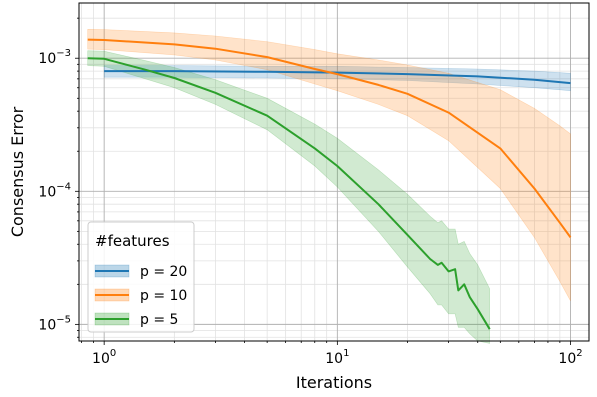 This screenshot has height=397, width=597. Describe the element at coordinates (54, 57) in the screenshot. I see `y-tick-label: 10⁻³` at that location.